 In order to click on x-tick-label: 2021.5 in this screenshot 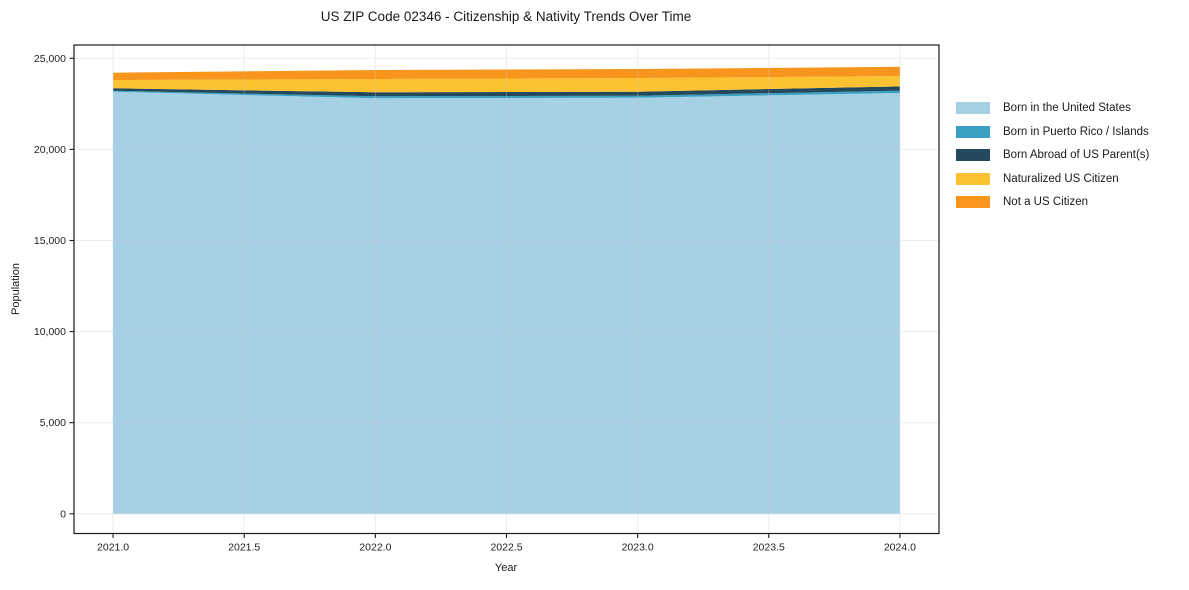, I will do `click(244, 548)`.